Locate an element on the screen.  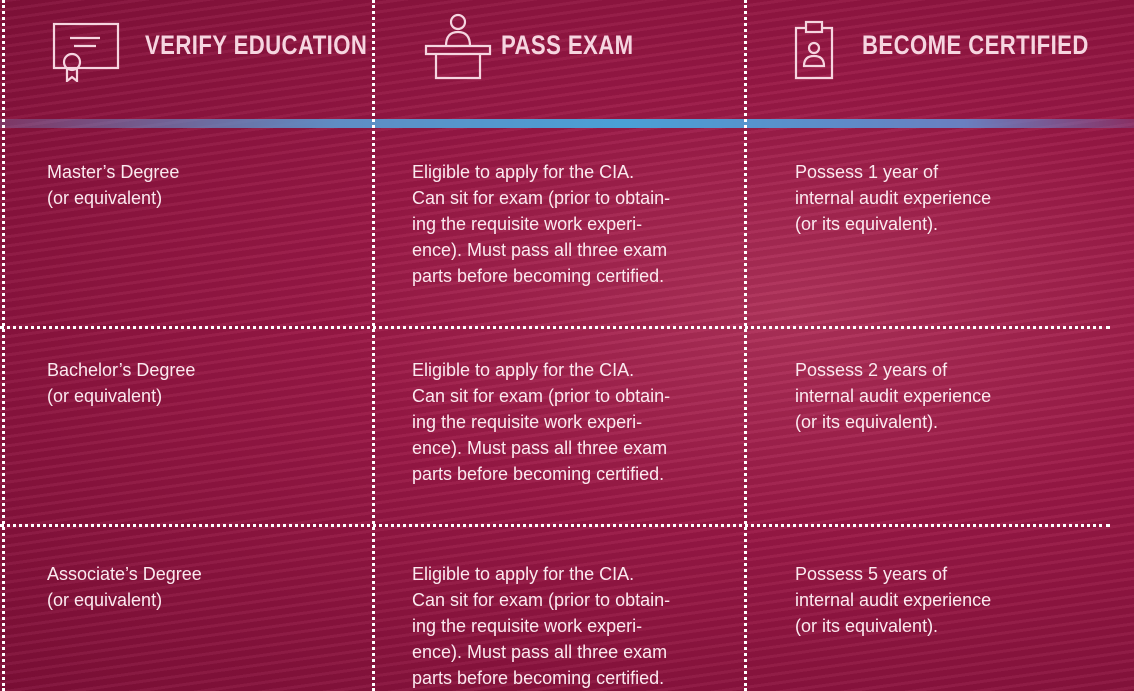
column-heading: VERIFY EDUCATION is located at coordinates (256, 45).